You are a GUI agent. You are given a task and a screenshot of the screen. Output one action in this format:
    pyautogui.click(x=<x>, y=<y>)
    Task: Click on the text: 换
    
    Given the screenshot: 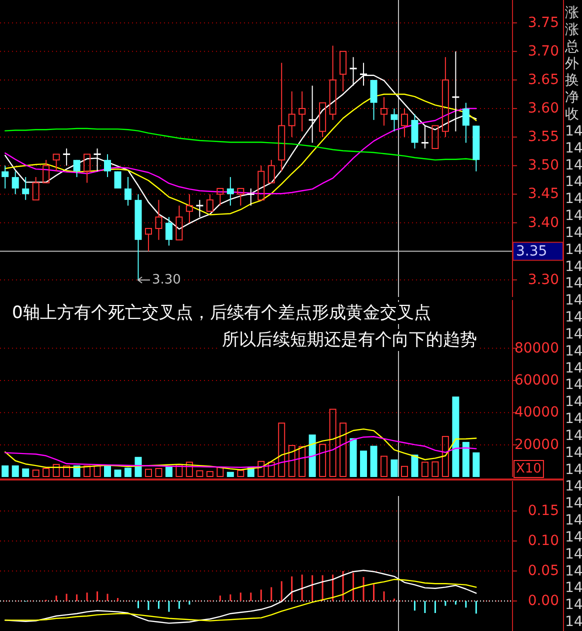 What is the action you would take?
    pyautogui.click(x=572, y=80)
    